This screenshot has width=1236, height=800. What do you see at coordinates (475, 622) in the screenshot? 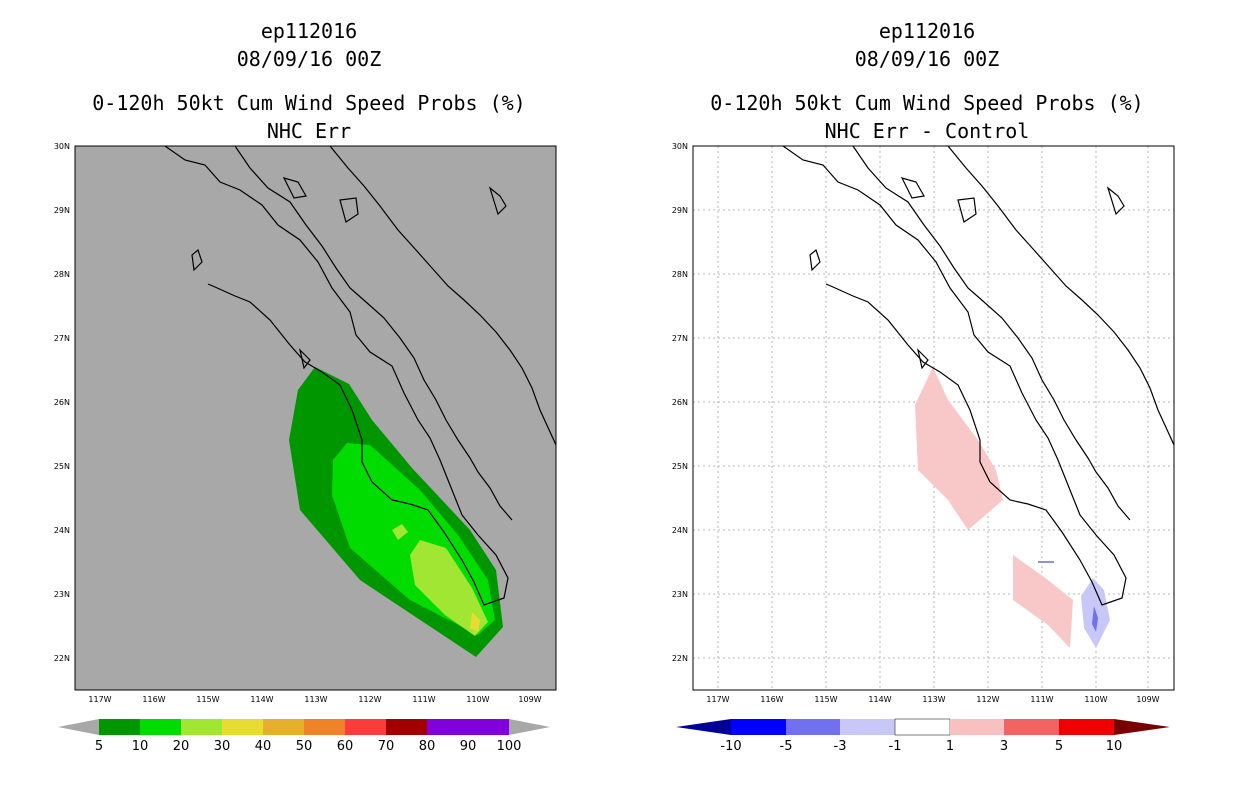
I see `prob-30-region` at bounding box center [475, 622].